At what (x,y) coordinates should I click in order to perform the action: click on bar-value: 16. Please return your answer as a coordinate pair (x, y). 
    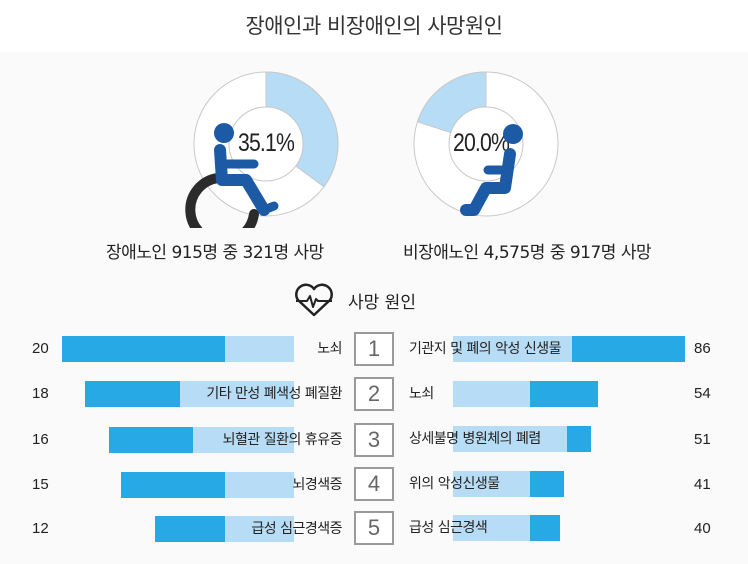
    Looking at the image, I should click on (40, 439).